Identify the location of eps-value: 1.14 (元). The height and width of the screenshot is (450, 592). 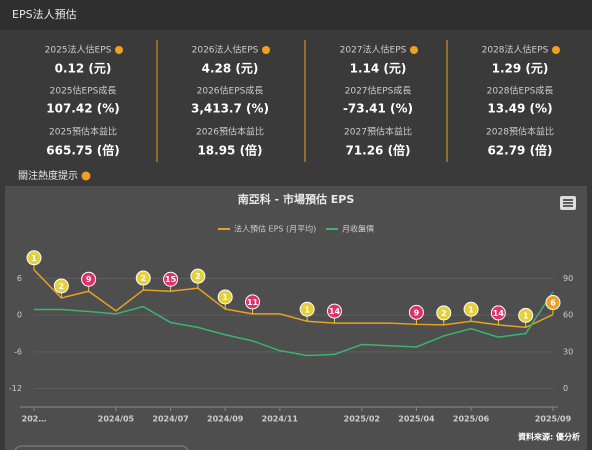
(378, 69).